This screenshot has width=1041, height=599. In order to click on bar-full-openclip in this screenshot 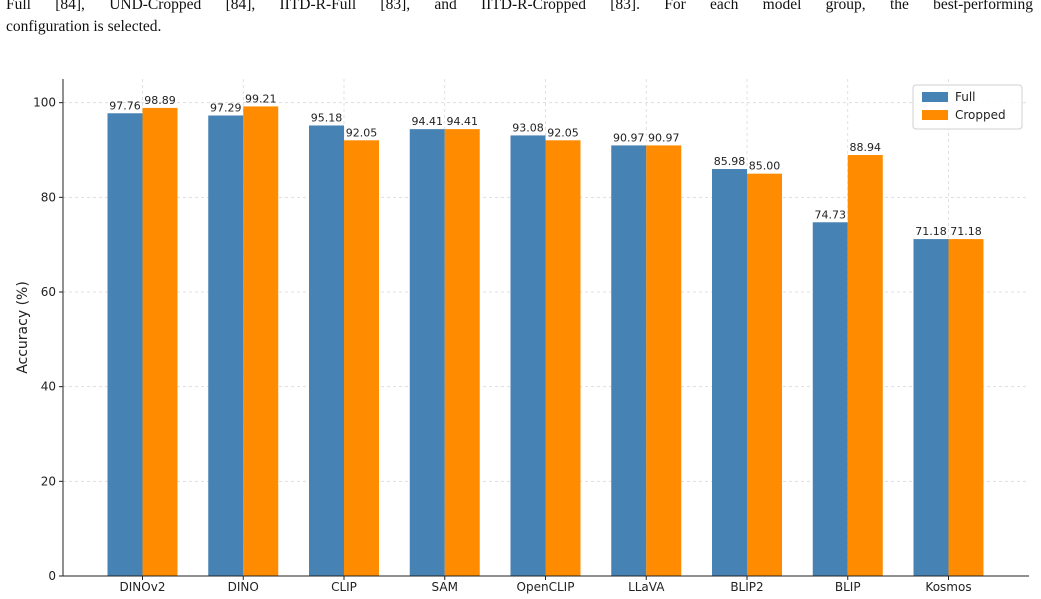, I will do `click(528, 355)`.